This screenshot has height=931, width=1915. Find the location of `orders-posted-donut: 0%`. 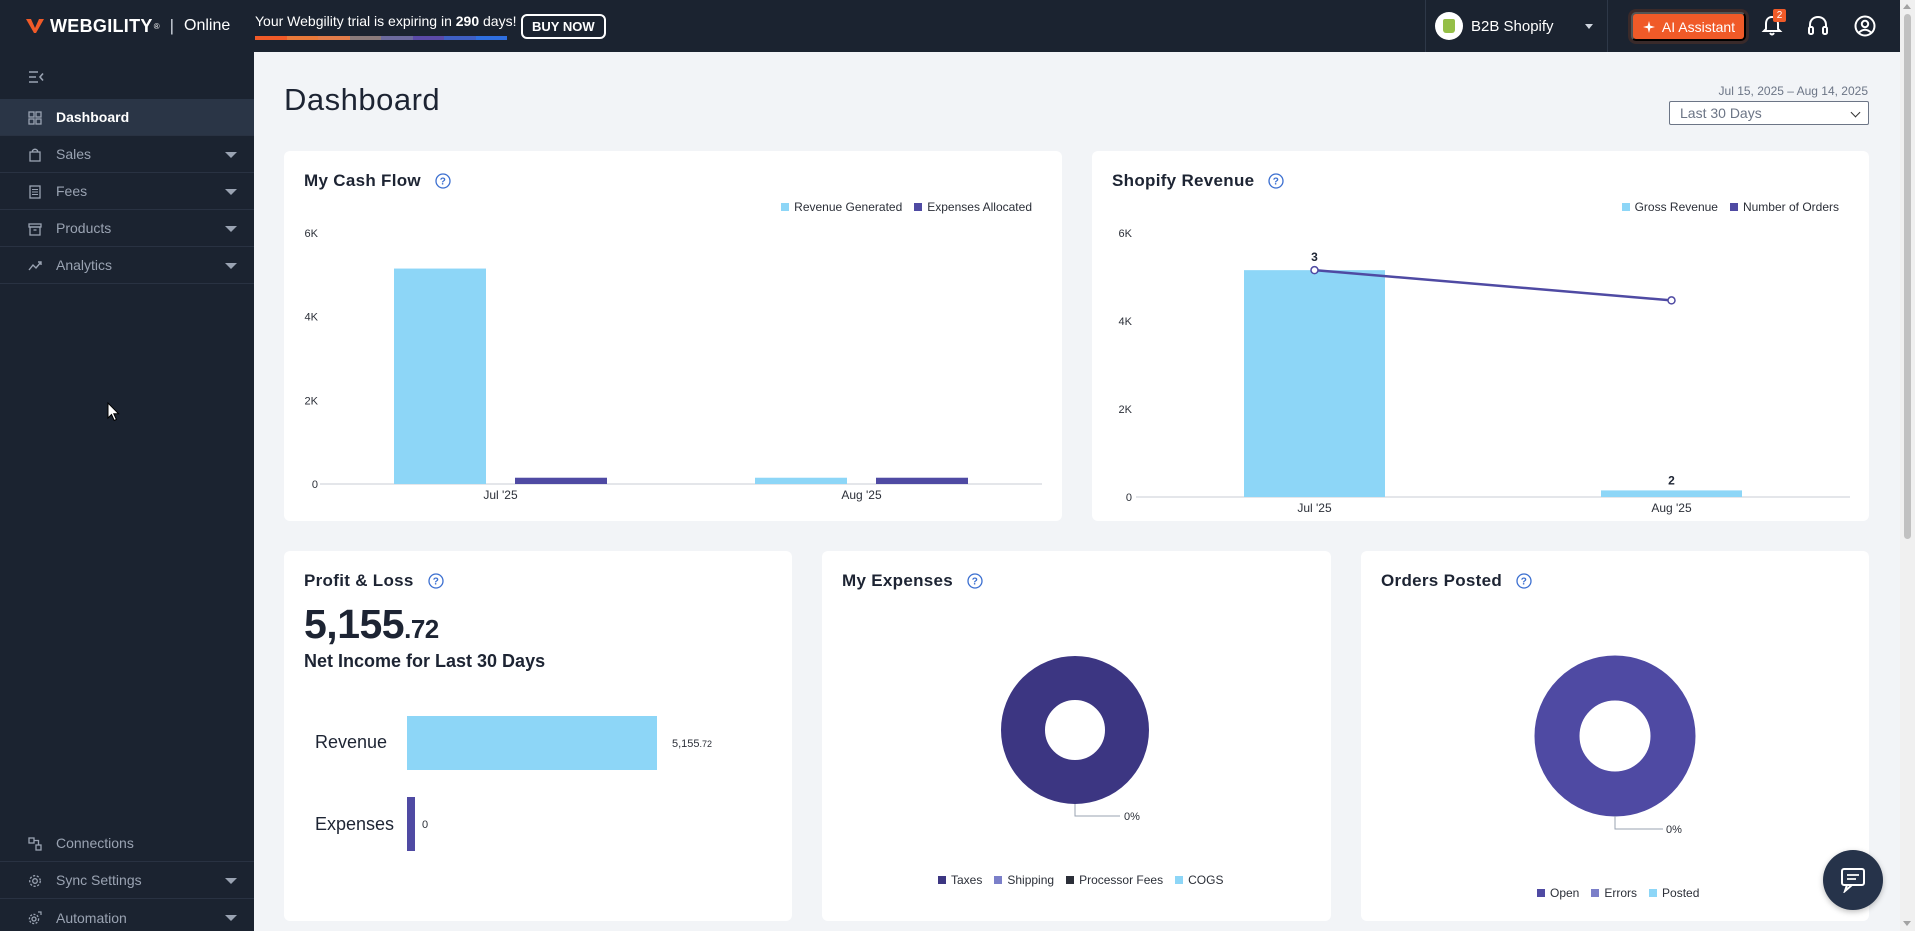

orders-posted-donut: 0% is located at coordinates (1615, 745).